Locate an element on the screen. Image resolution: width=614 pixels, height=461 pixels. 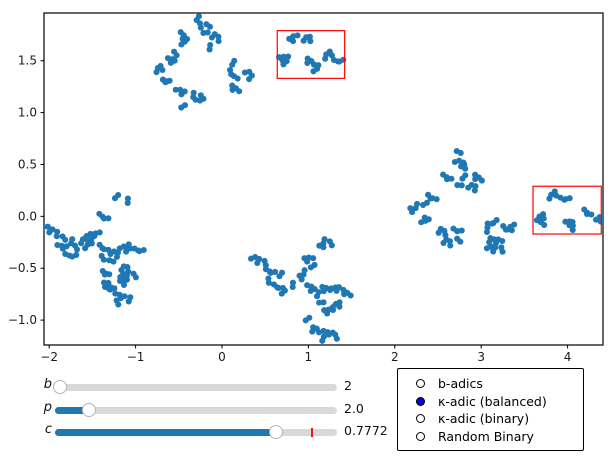
x-tick-label: 2 is located at coordinates (395, 357).